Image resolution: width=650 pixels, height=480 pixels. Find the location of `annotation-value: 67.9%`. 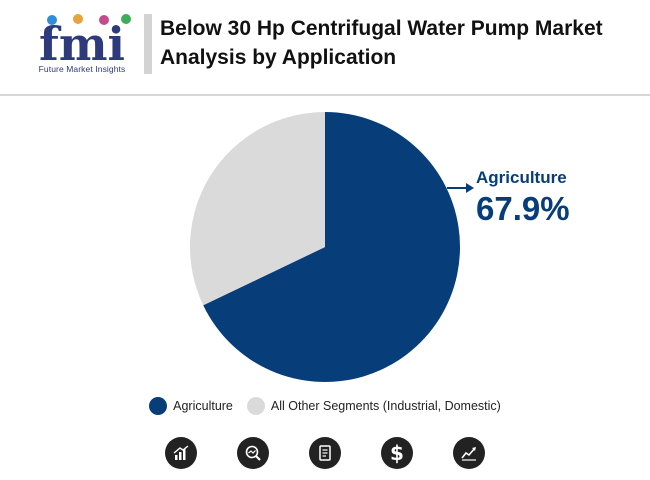

annotation-value: 67.9% is located at coordinates (523, 208).